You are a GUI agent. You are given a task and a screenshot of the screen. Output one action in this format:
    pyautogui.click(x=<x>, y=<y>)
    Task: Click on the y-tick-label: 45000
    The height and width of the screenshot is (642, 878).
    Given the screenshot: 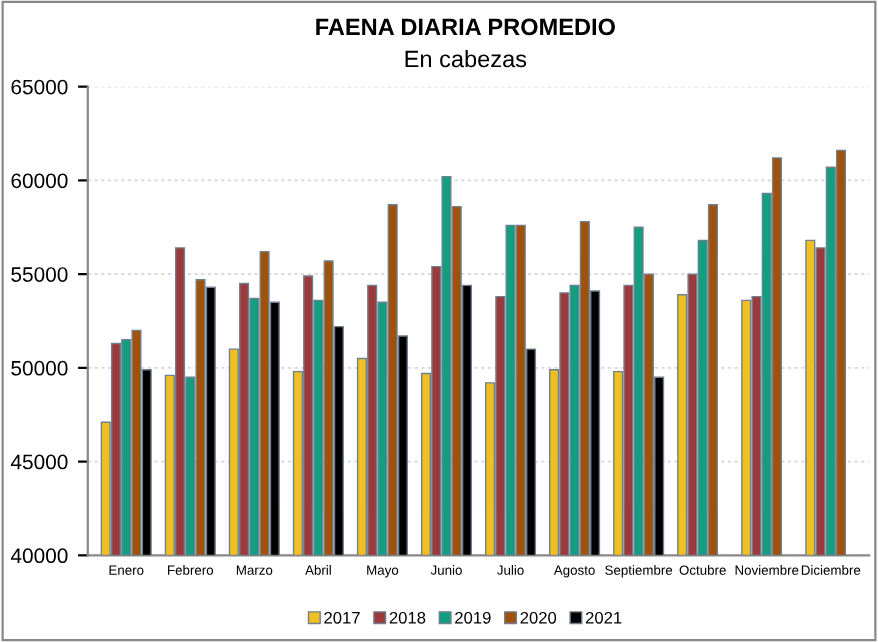 What is the action you would take?
    pyautogui.click(x=39, y=462)
    